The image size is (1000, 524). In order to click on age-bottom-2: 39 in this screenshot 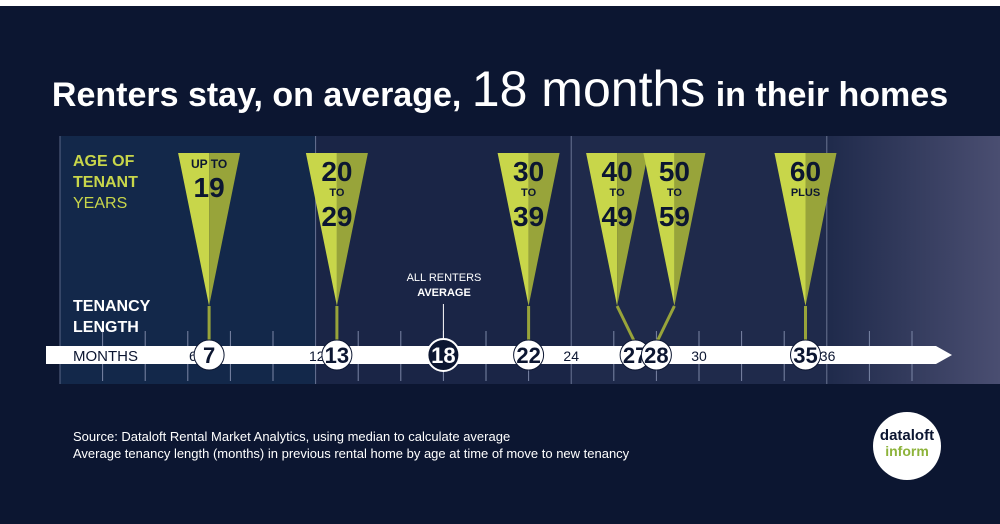, I will do `click(528, 216)`.